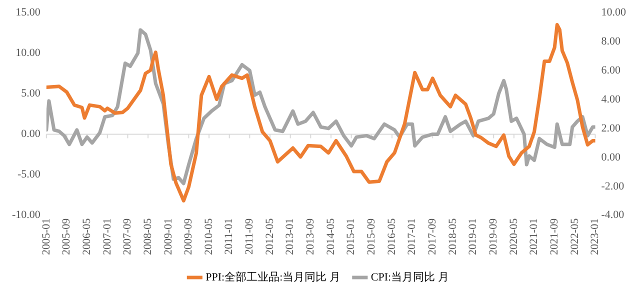 This screenshot has height=295, width=640. I want to click on x-tick-label: 2015-01, so click(351, 237).